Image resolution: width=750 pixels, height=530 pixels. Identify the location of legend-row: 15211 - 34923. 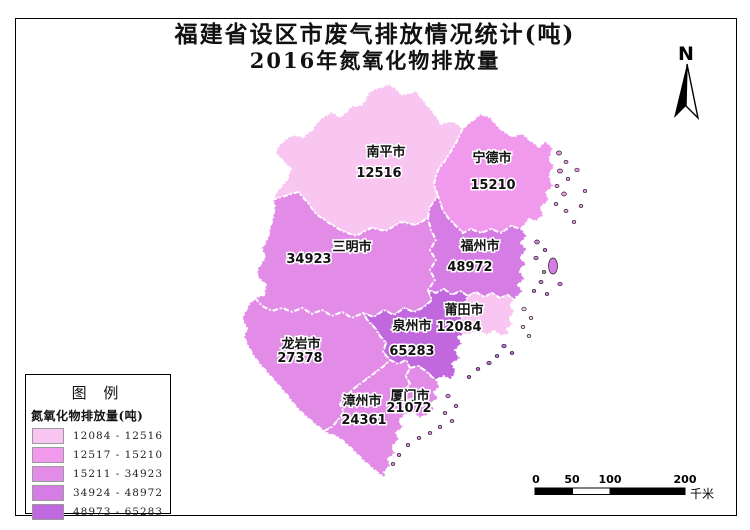
(101, 473).